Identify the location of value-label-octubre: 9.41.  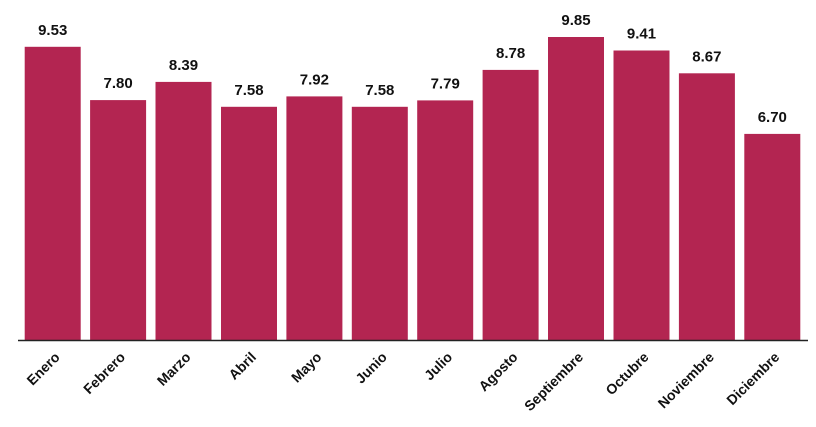
(641, 34).